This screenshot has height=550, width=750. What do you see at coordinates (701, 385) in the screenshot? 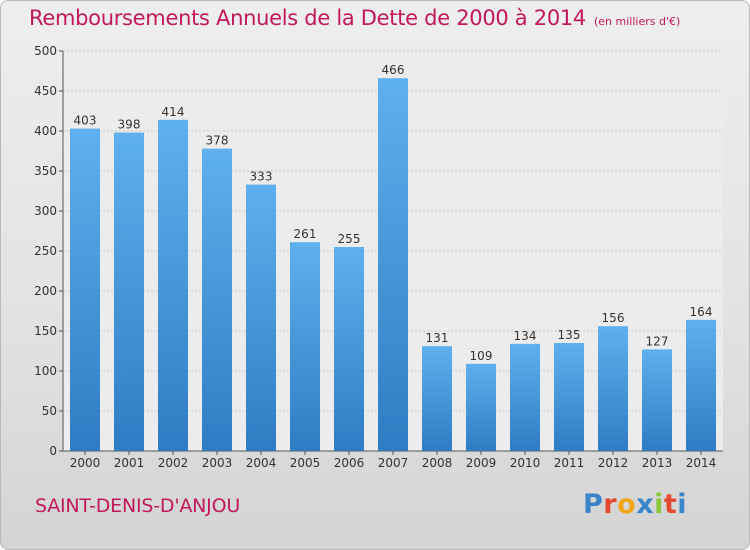
I see `bar-2014` at bounding box center [701, 385].